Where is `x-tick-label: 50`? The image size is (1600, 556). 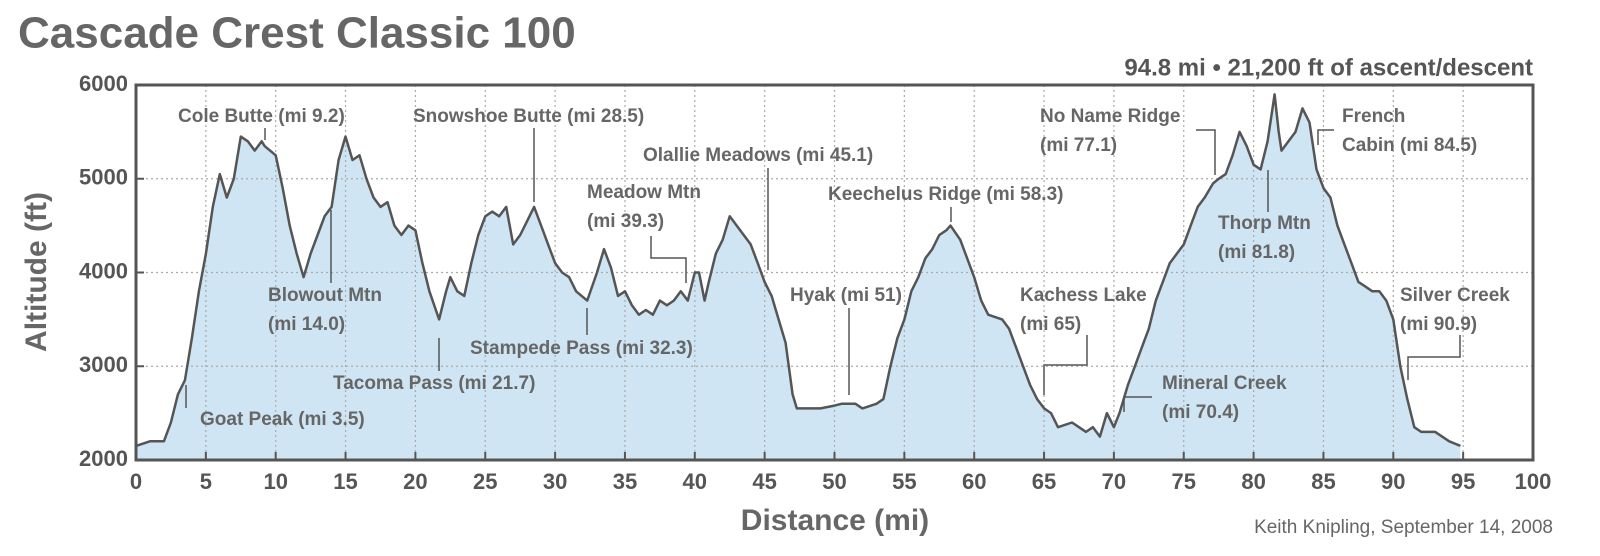 x-tick-label: 50 is located at coordinates (834, 481).